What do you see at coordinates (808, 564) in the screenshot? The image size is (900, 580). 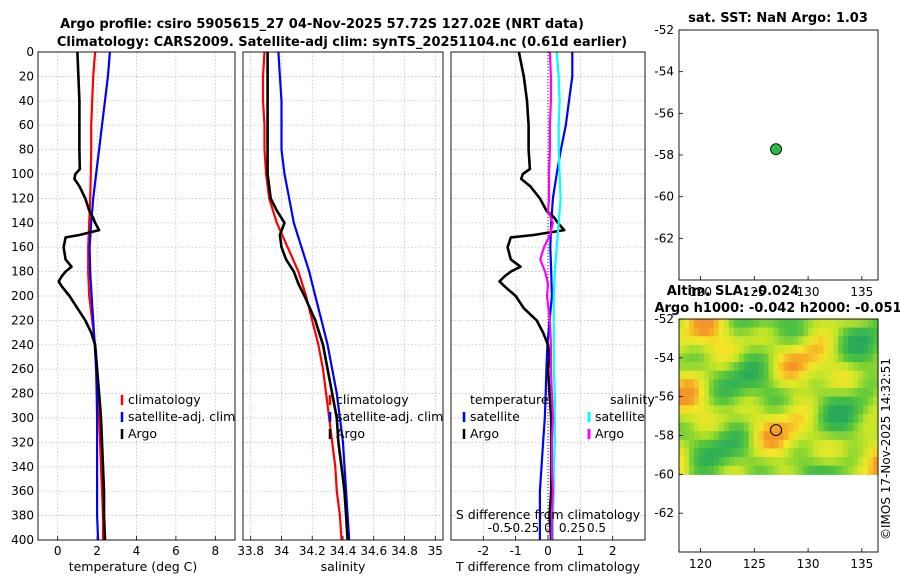 I see `x-tick-label: 130` at bounding box center [808, 564].